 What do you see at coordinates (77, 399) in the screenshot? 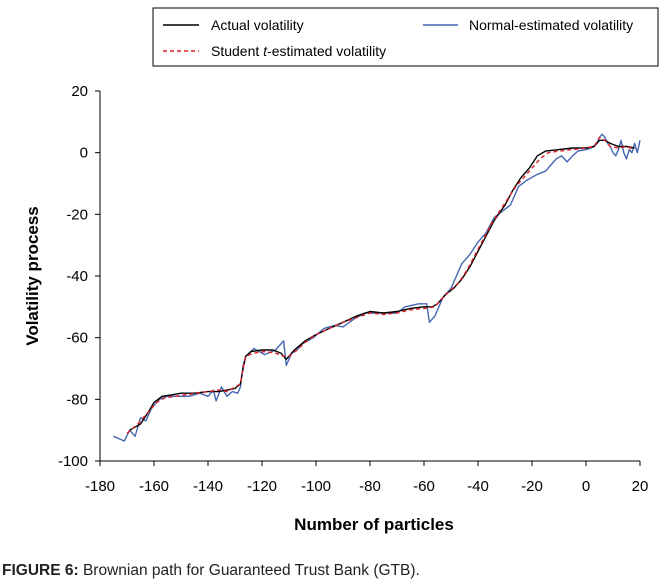
I see `y-tick-label: -80` at bounding box center [77, 399].